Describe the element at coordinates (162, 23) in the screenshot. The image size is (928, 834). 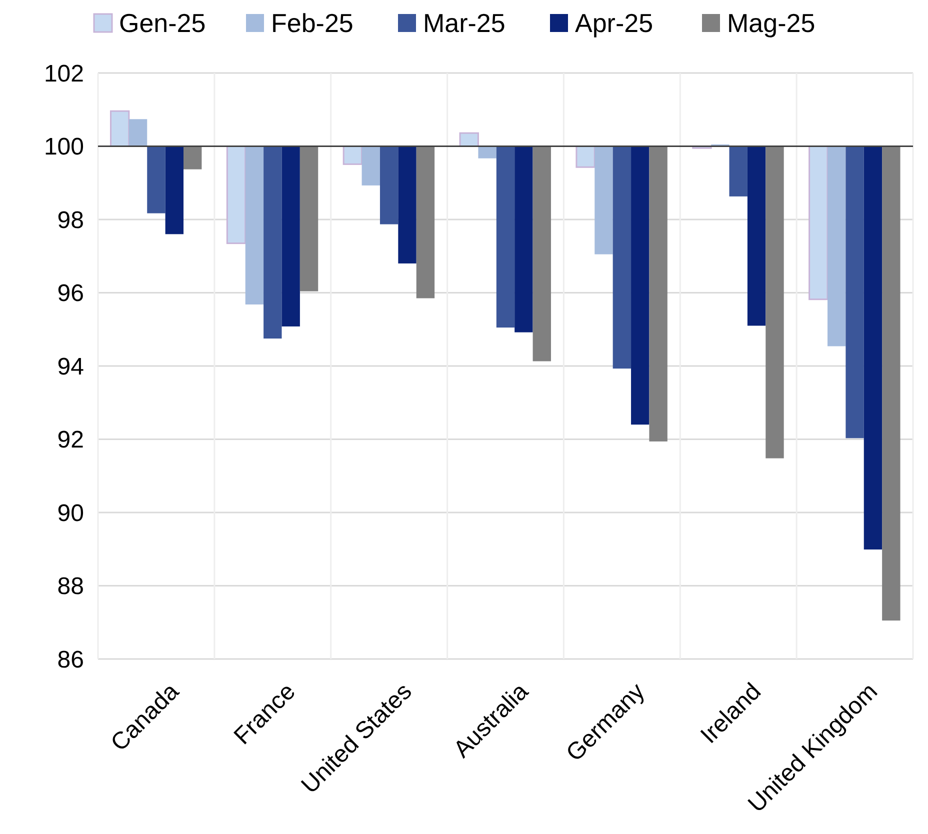
I see `legend-label: Gen-25` at that location.